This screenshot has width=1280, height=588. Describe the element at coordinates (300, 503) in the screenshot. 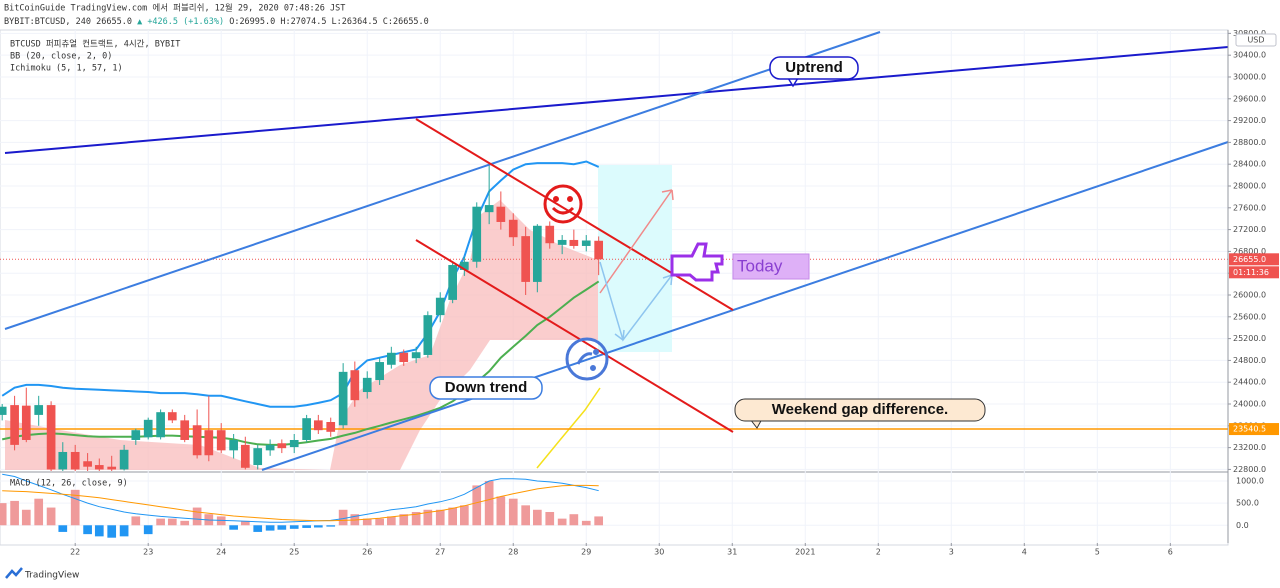

I see `signal-line` at that location.